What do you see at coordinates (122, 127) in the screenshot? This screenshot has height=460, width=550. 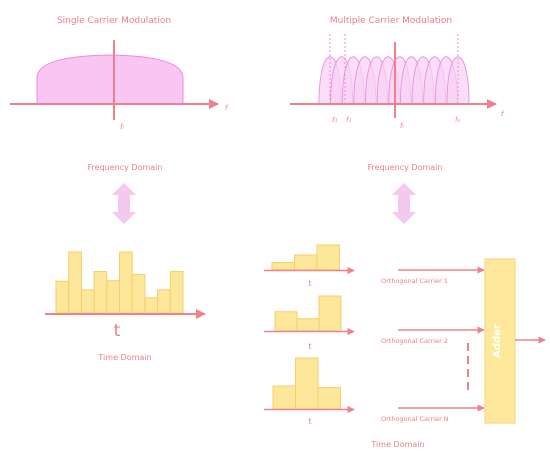 I see `single-fc-label: fₗ` at bounding box center [122, 127].